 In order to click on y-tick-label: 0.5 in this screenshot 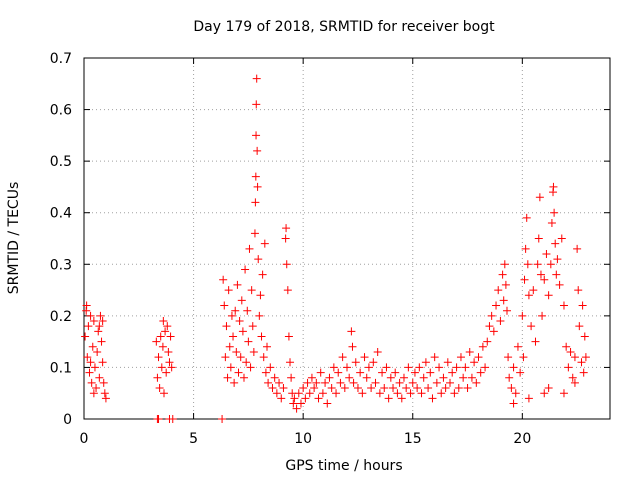, I will do `click(61, 162)`.